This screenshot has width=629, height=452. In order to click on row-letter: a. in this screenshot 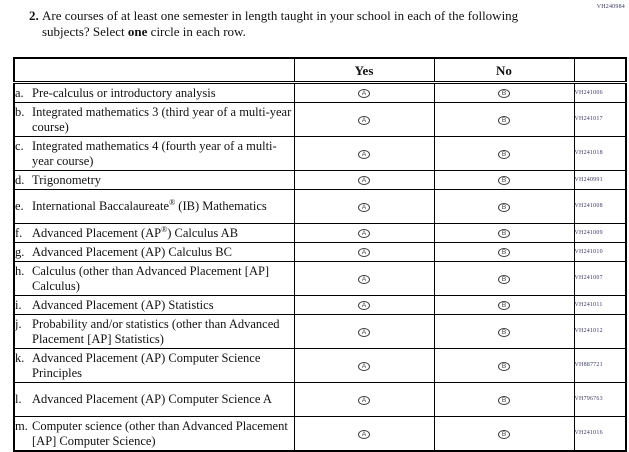, I will do `click(19, 92)`.